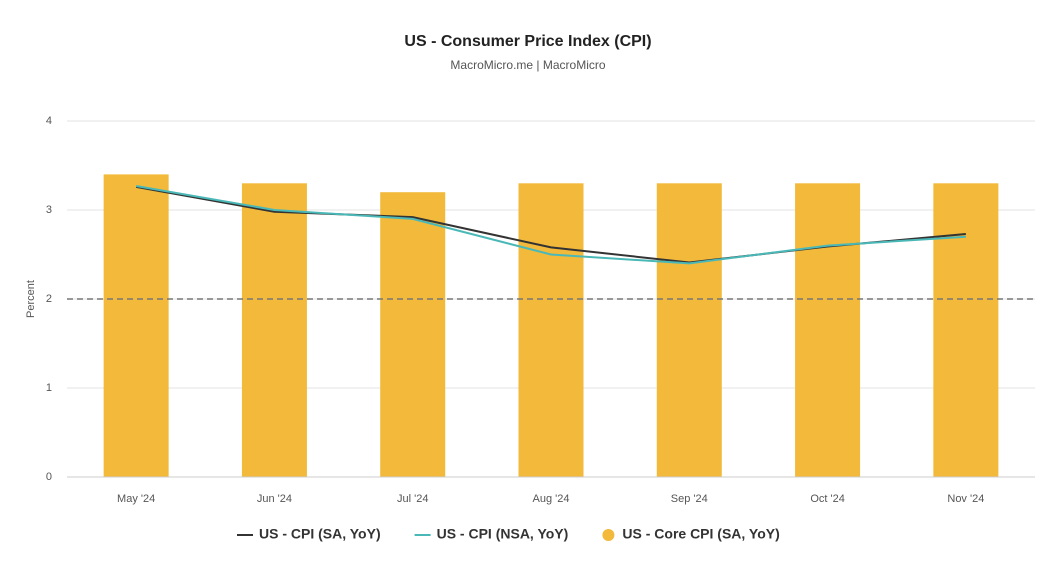 This screenshot has height=567, width=1051. I want to click on x-tick-label: May '24, so click(136, 499).